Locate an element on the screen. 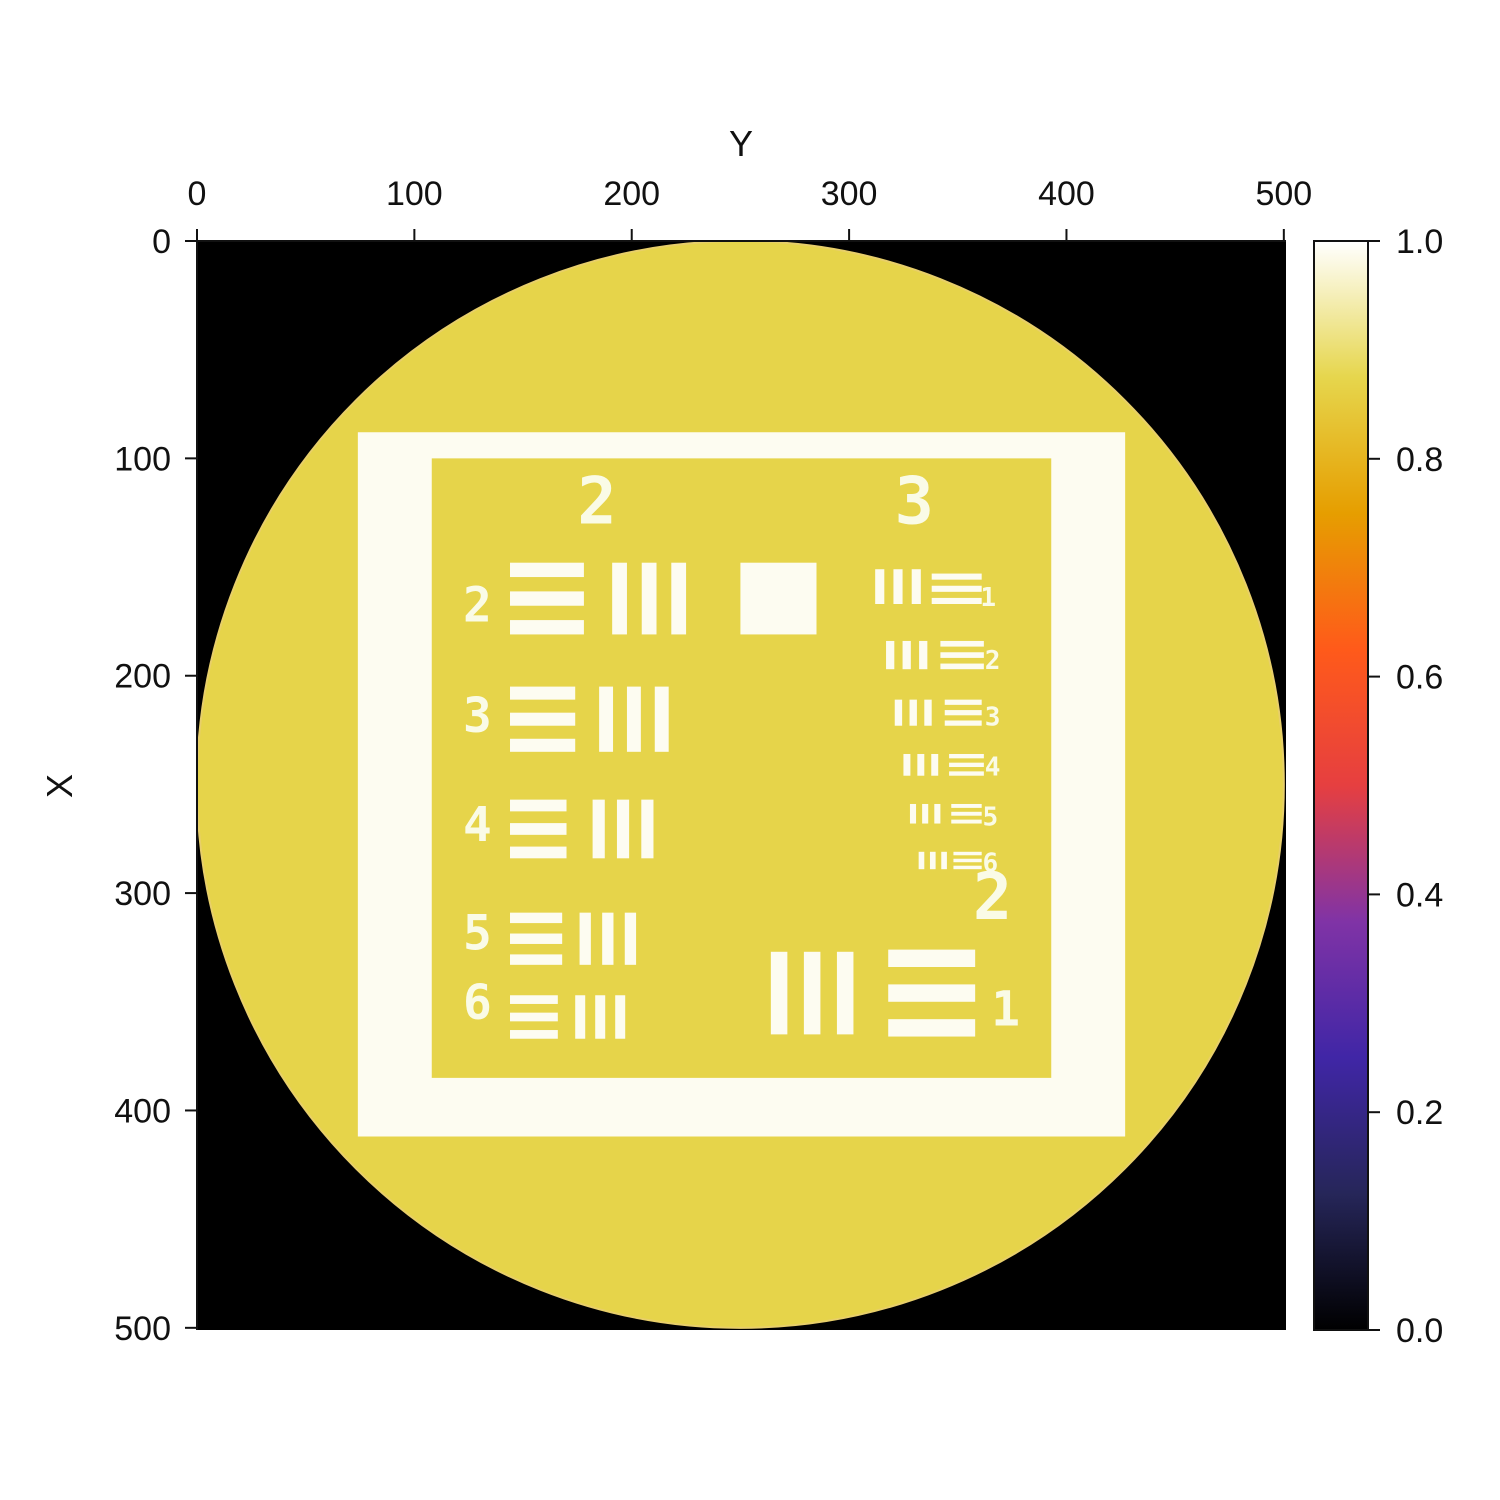 The height and width of the screenshot is (1500, 1500). colorbar-tick-label: 0.4 is located at coordinates (1419, 895).